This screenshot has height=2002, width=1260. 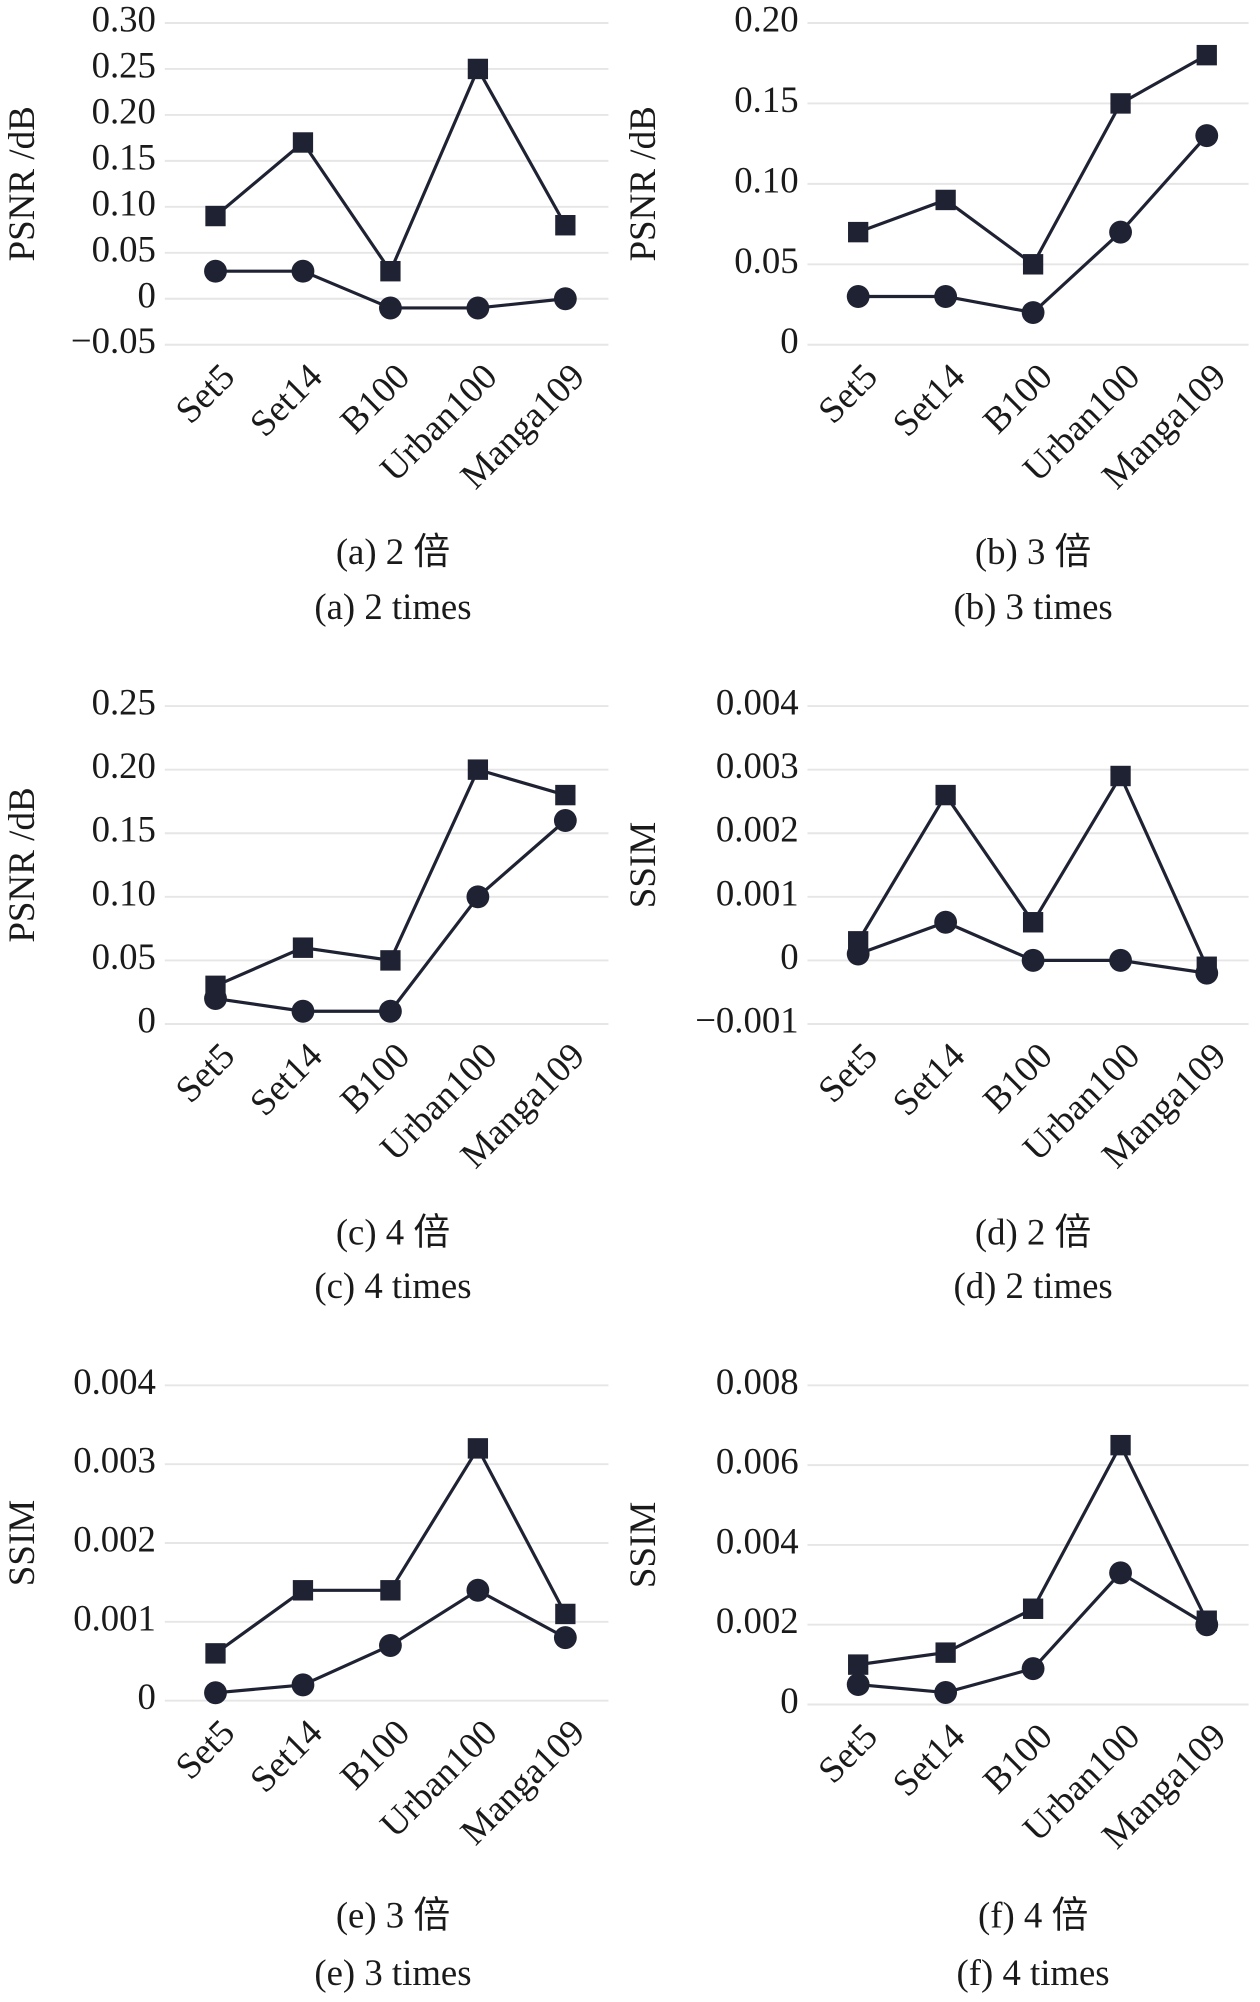 What do you see at coordinates (124, 20) in the screenshot?
I see `y-tick-label: 0.30` at bounding box center [124, 20].